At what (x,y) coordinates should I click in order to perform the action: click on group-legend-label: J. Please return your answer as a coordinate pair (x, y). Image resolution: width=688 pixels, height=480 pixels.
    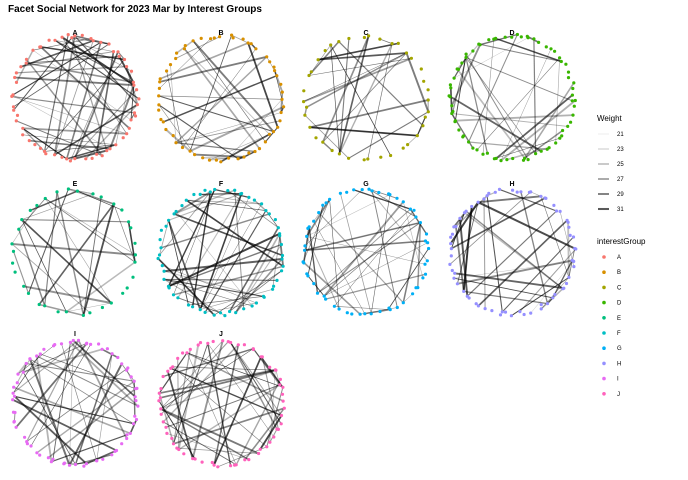
    Looking at the image, I should click on (618, 395).